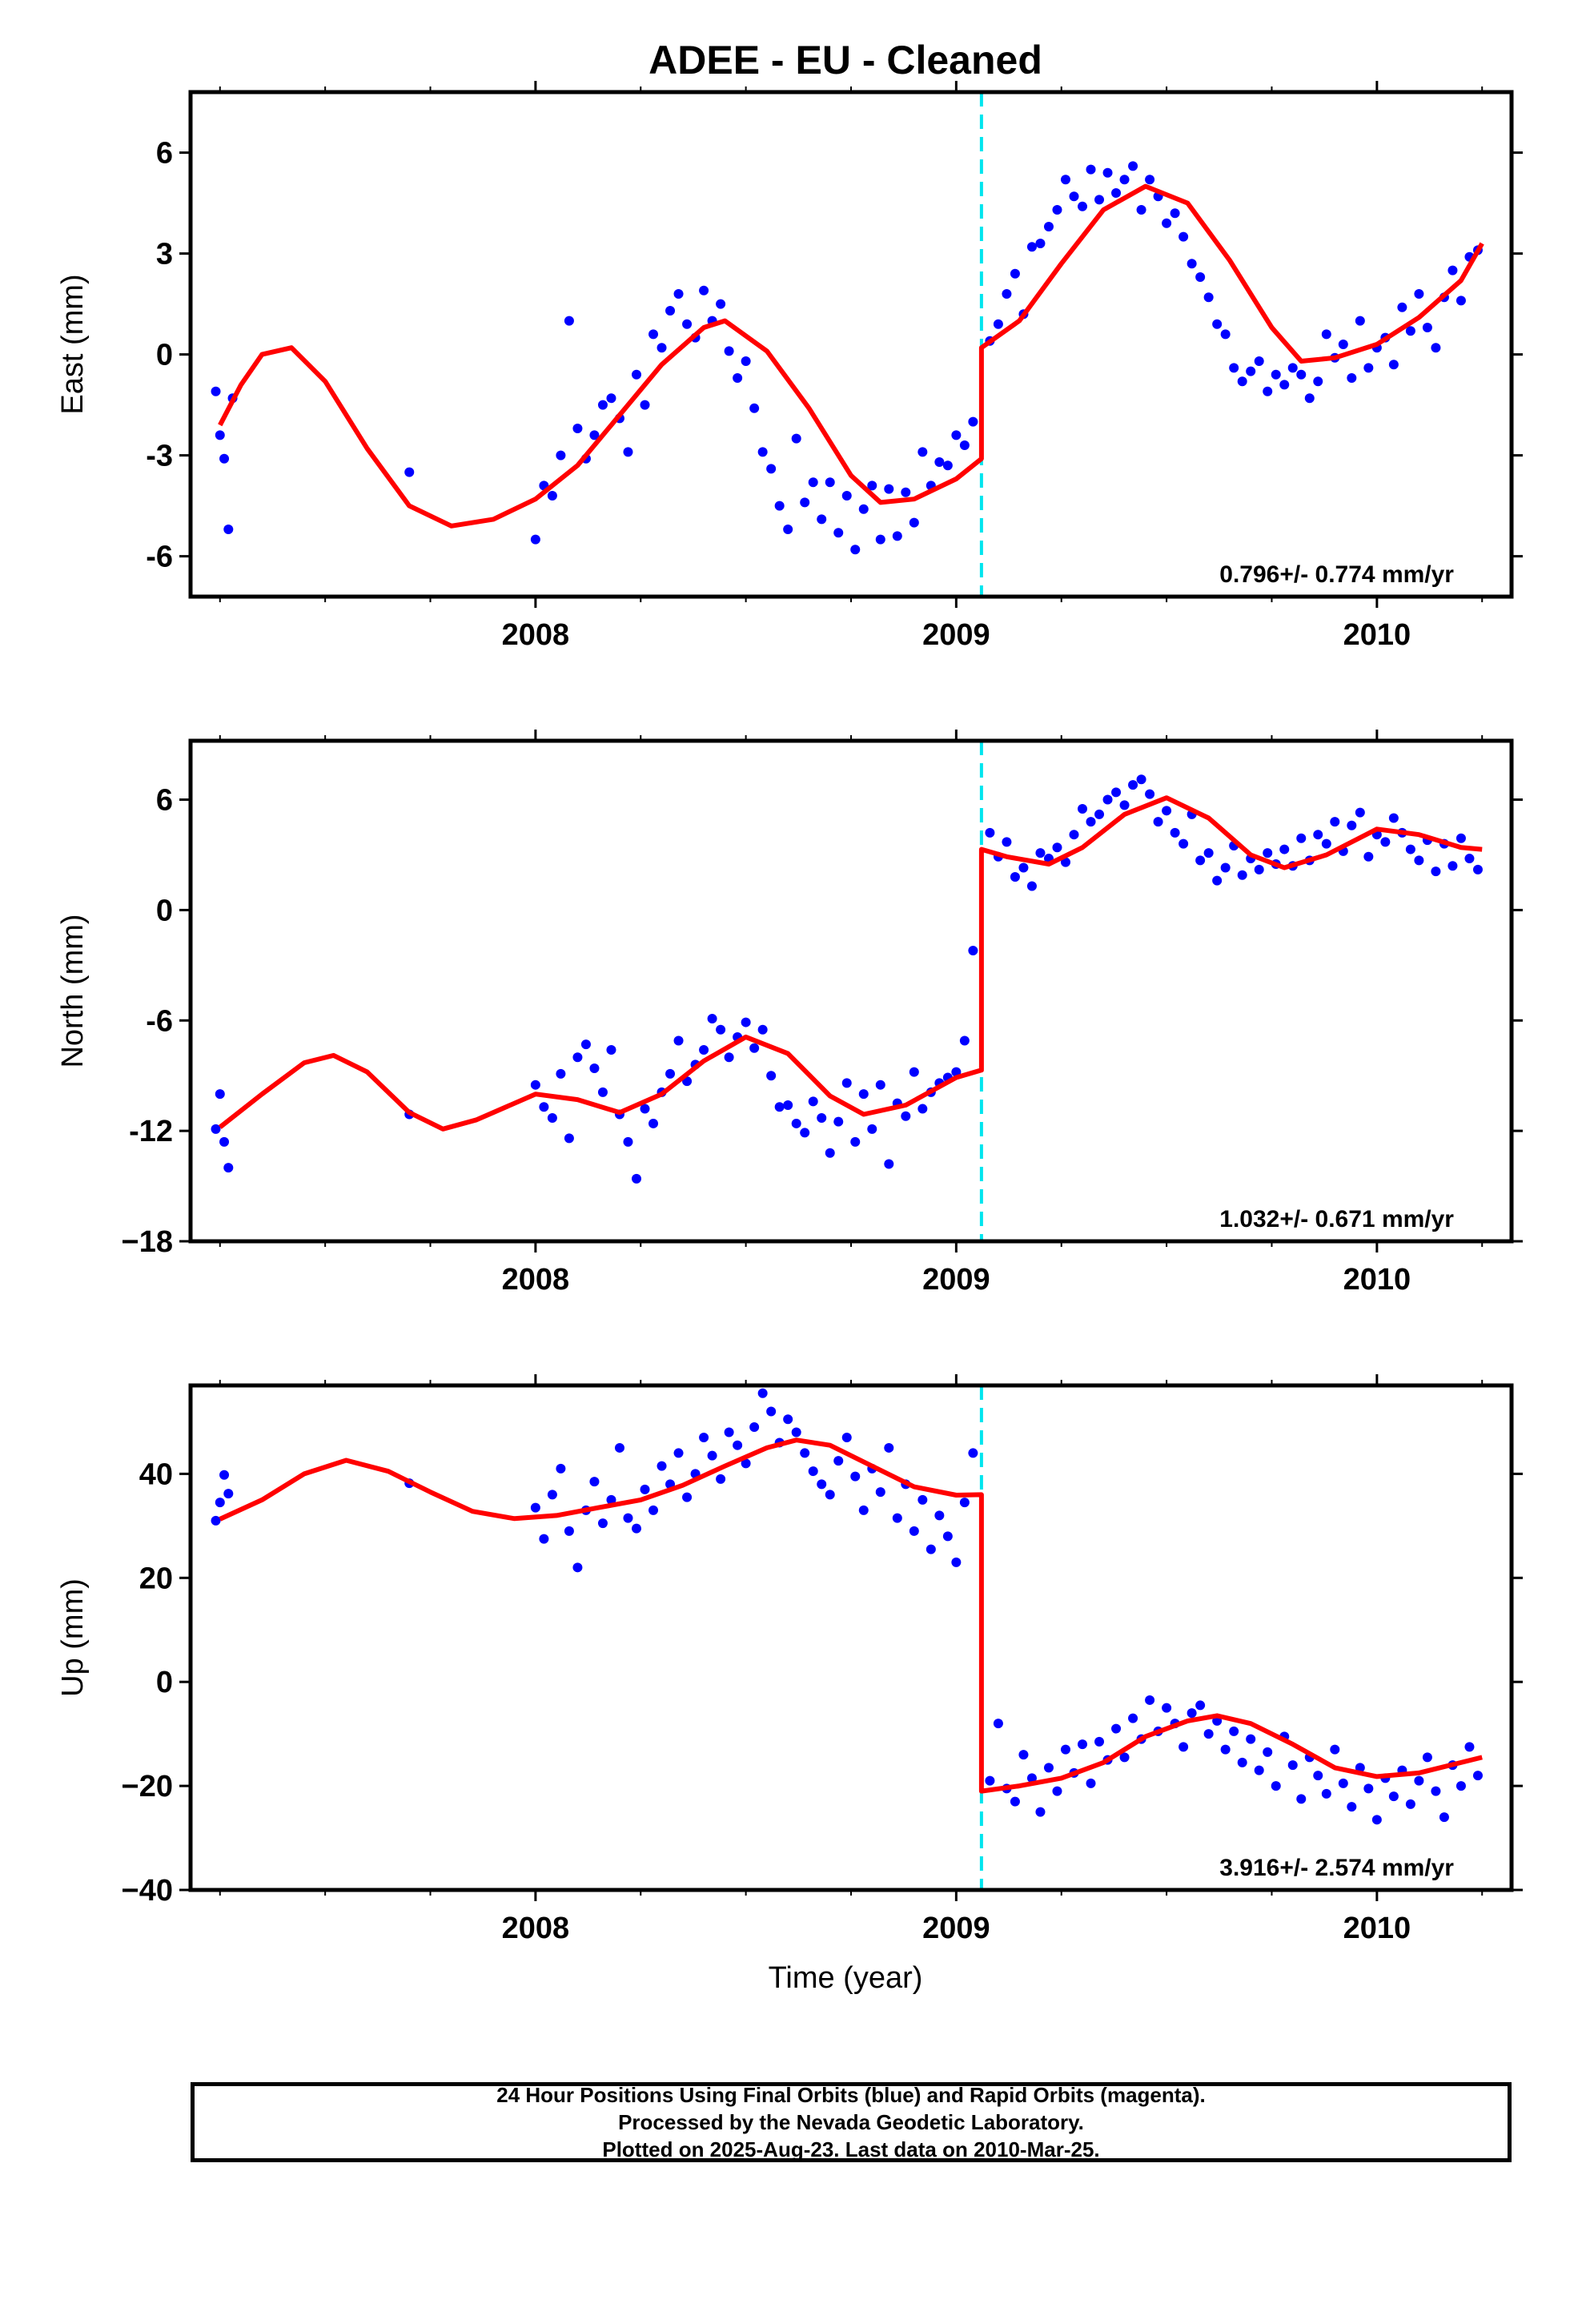 The image size is (1582, 2324). What do you see at coordinates (164, 1683) in the screenshot?
I see `up-y-tick-label: 0` at bounding box center [164, 1683].